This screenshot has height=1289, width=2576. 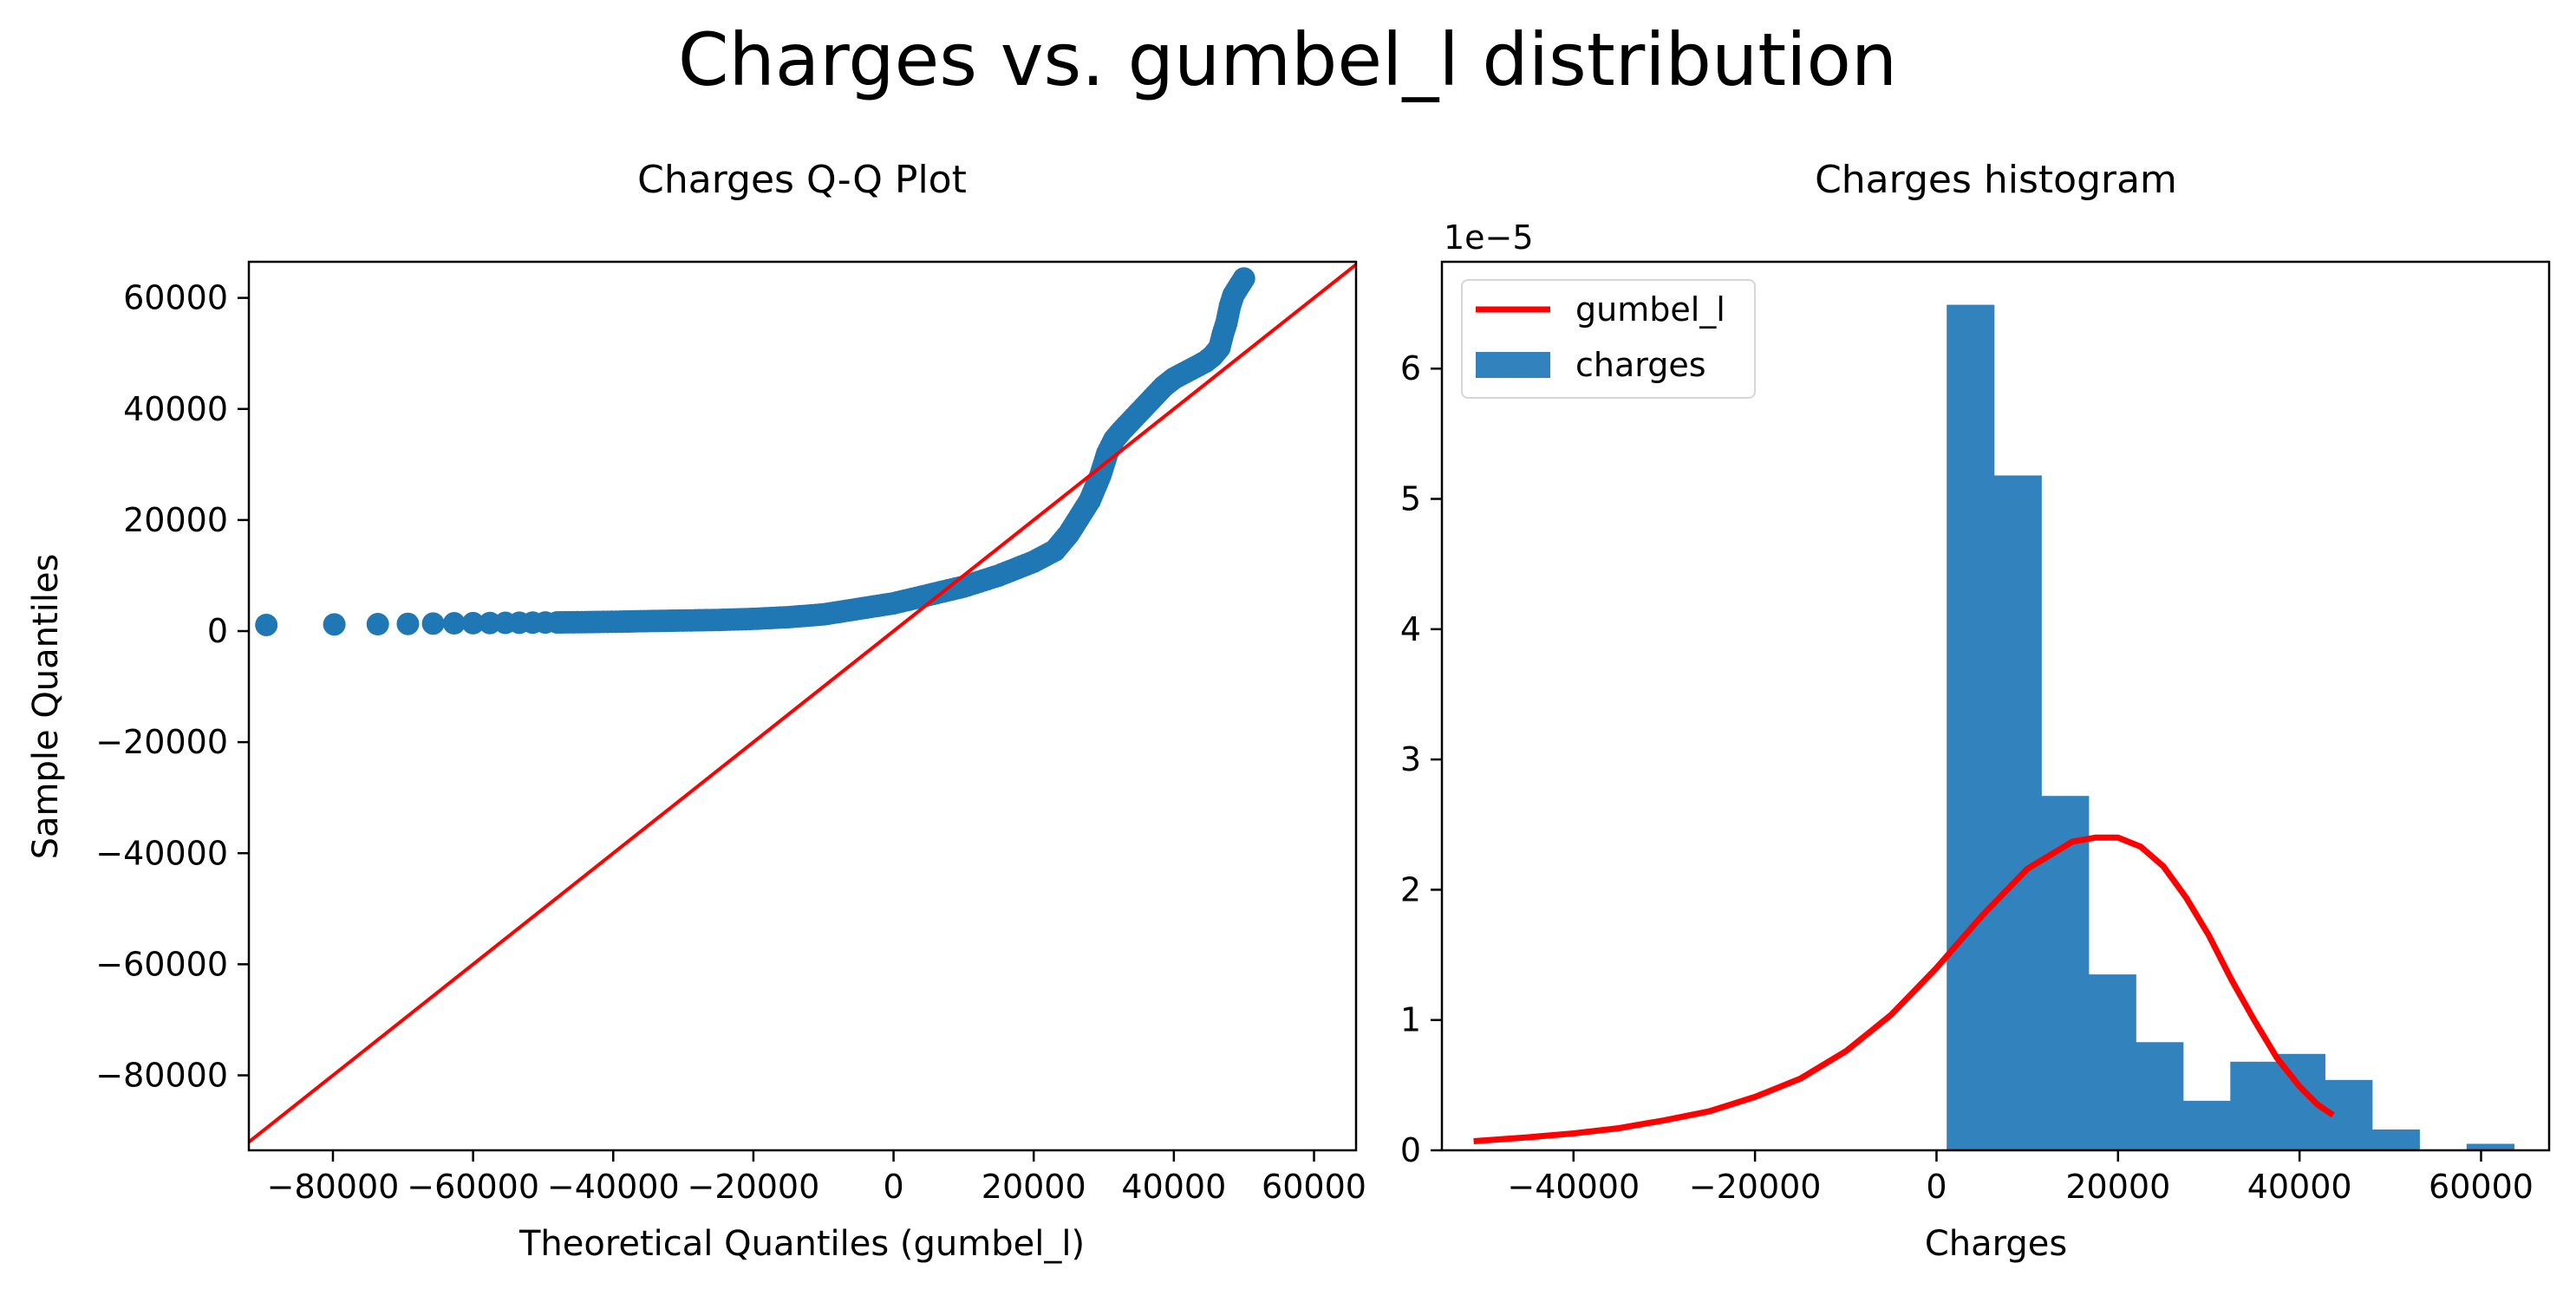 I want to click on qq-x-tick-label: −60000, so click(x=473, y=1187).